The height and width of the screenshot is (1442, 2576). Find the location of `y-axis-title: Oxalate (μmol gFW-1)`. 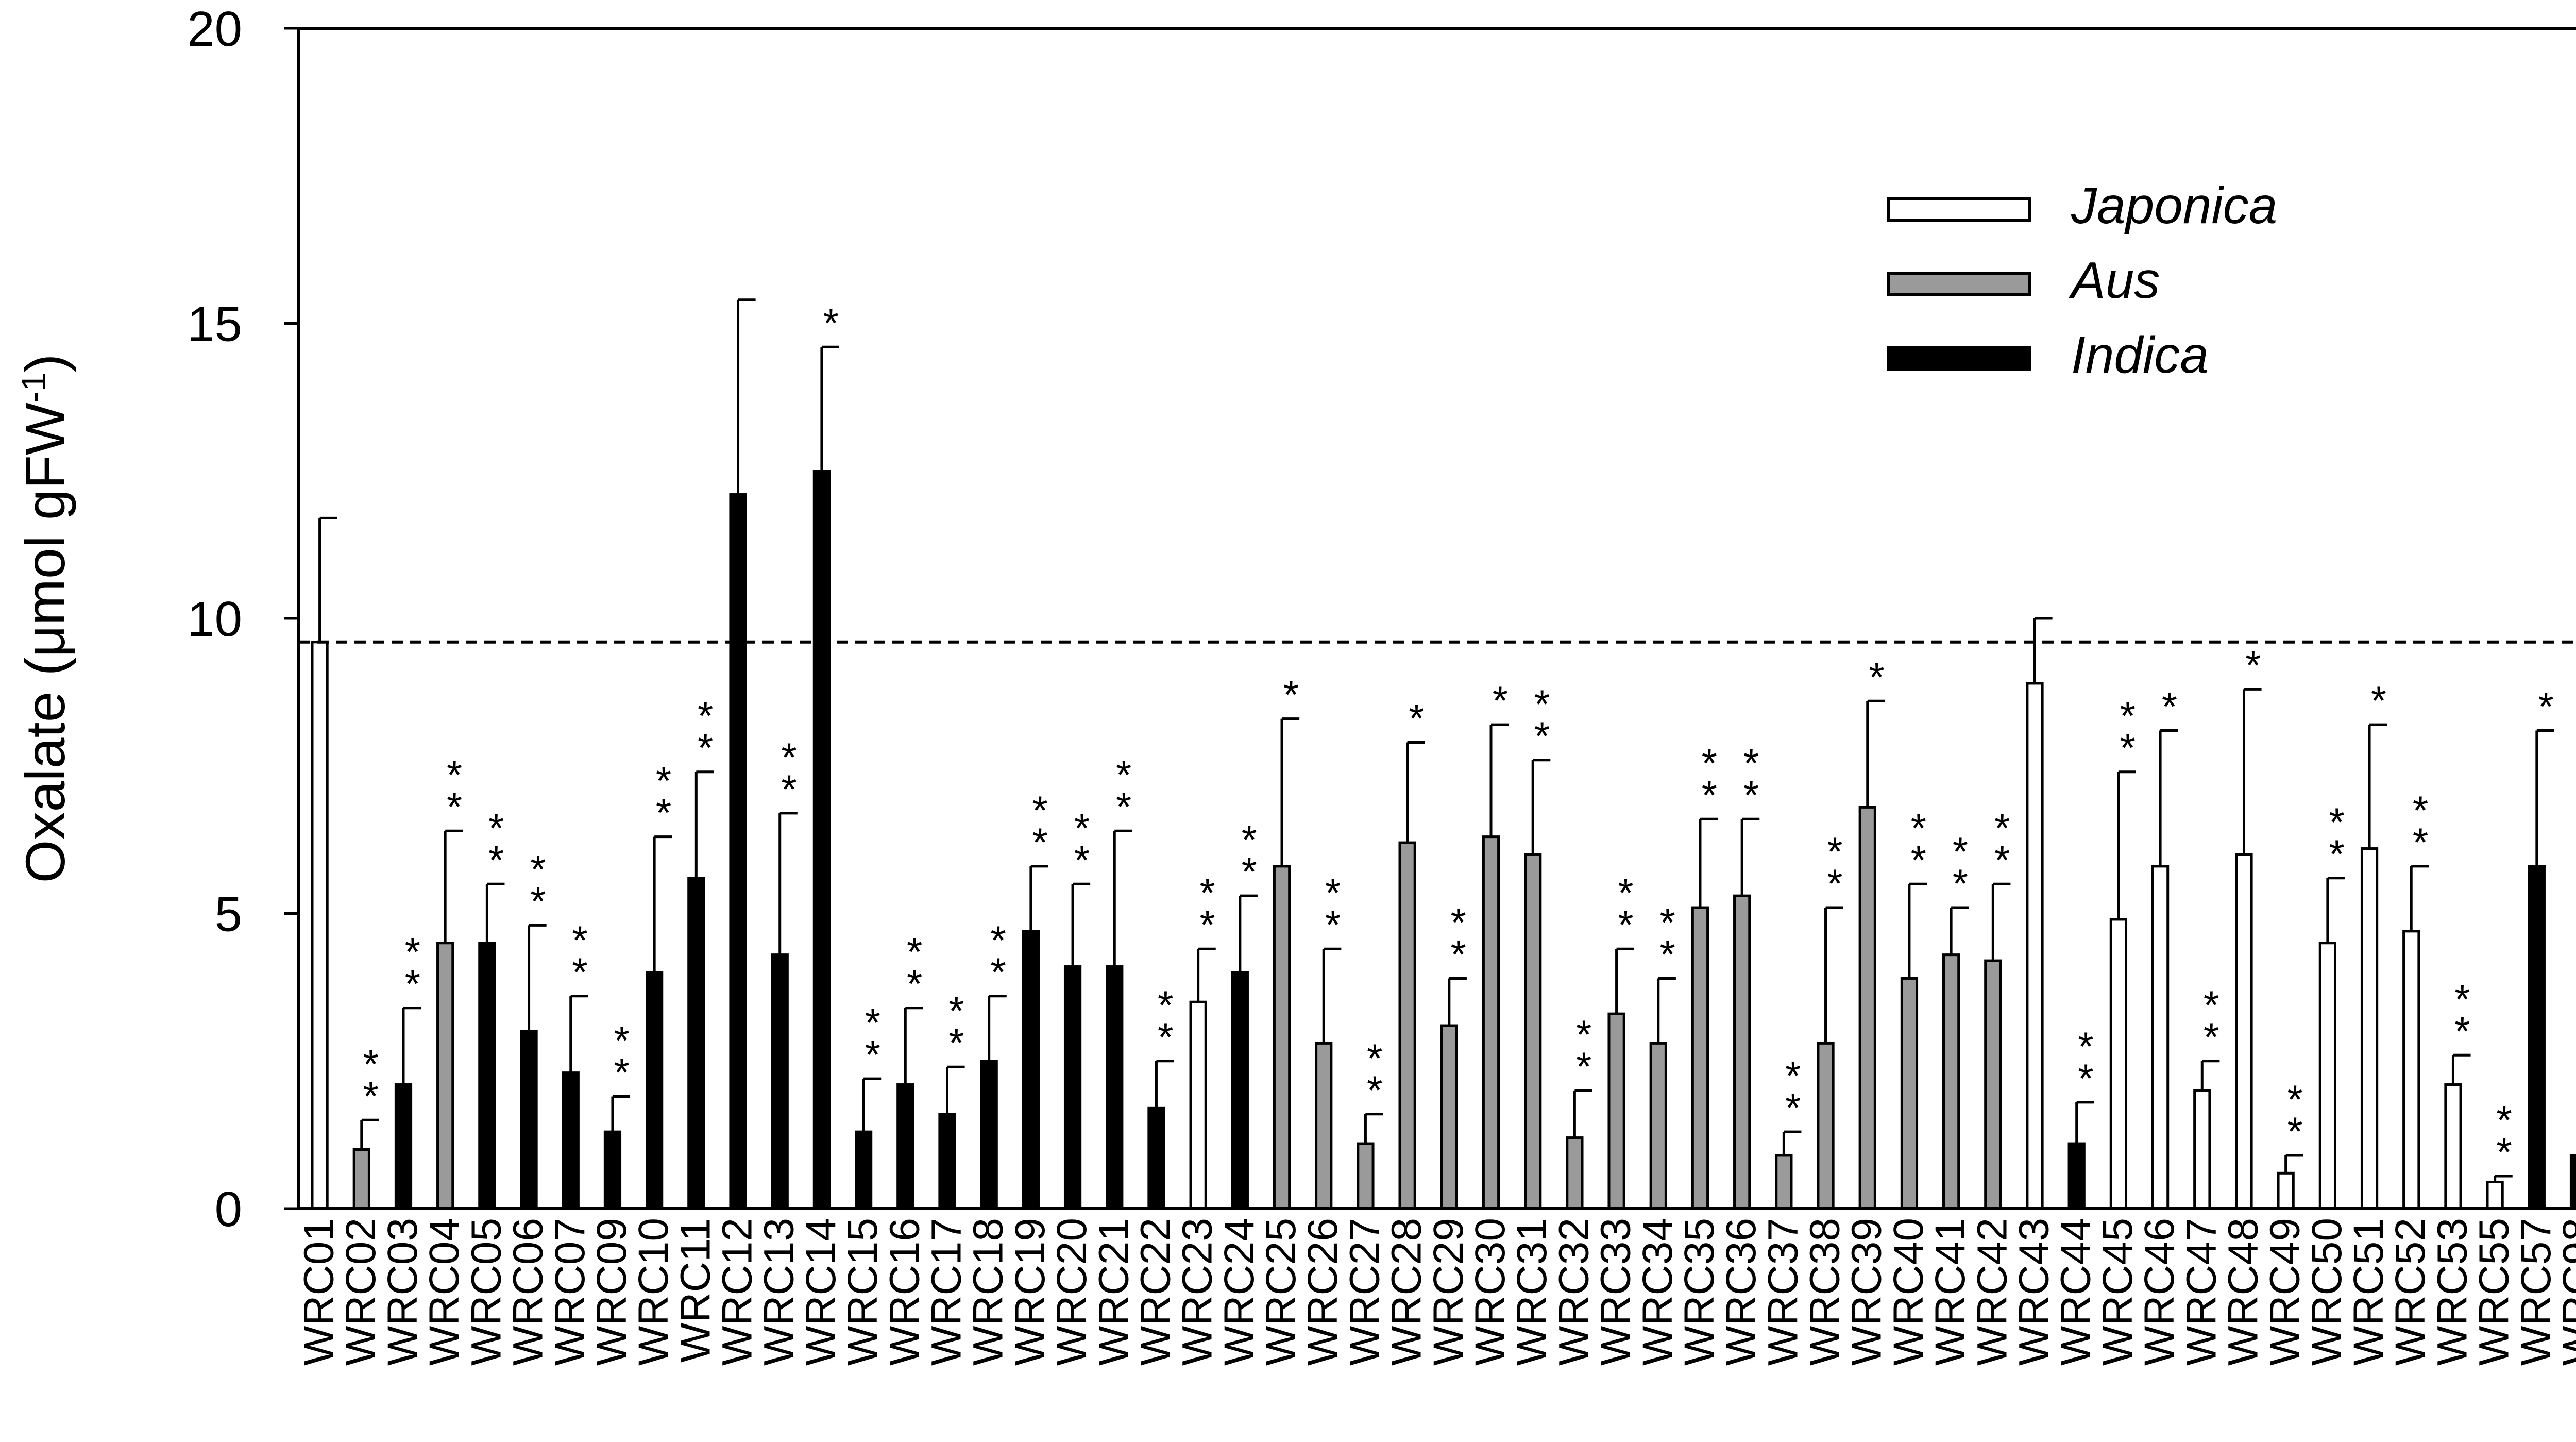

y-axis-title: Oxalate (μmol gFW-1) is located at coordinates (45, 619).